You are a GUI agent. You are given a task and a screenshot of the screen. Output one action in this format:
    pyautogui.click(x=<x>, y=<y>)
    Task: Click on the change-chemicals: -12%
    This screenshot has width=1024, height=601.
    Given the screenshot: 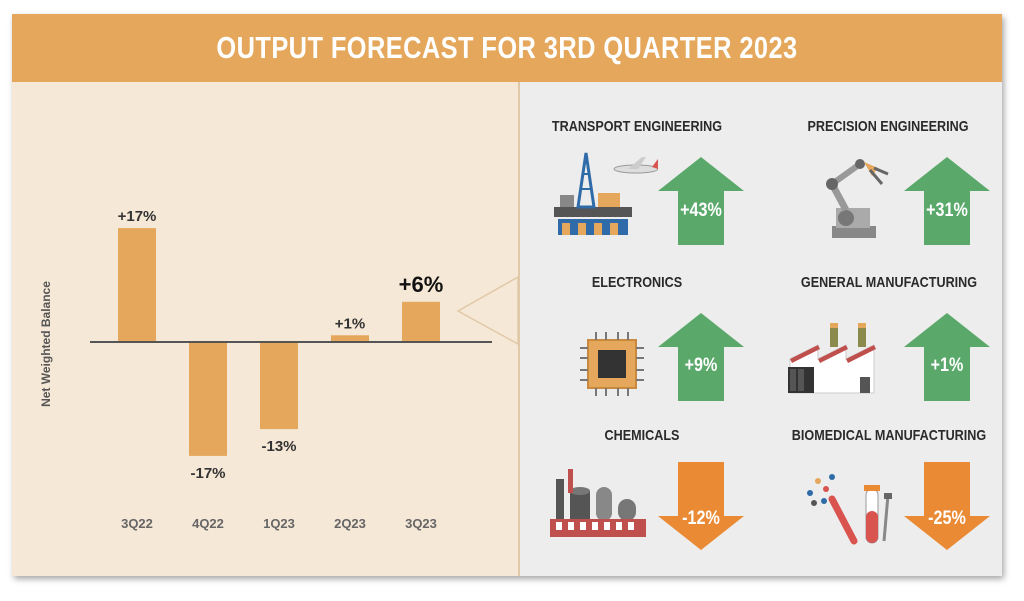 What is the action you would take?
    pyautogui.click(x=701, y=518)
    